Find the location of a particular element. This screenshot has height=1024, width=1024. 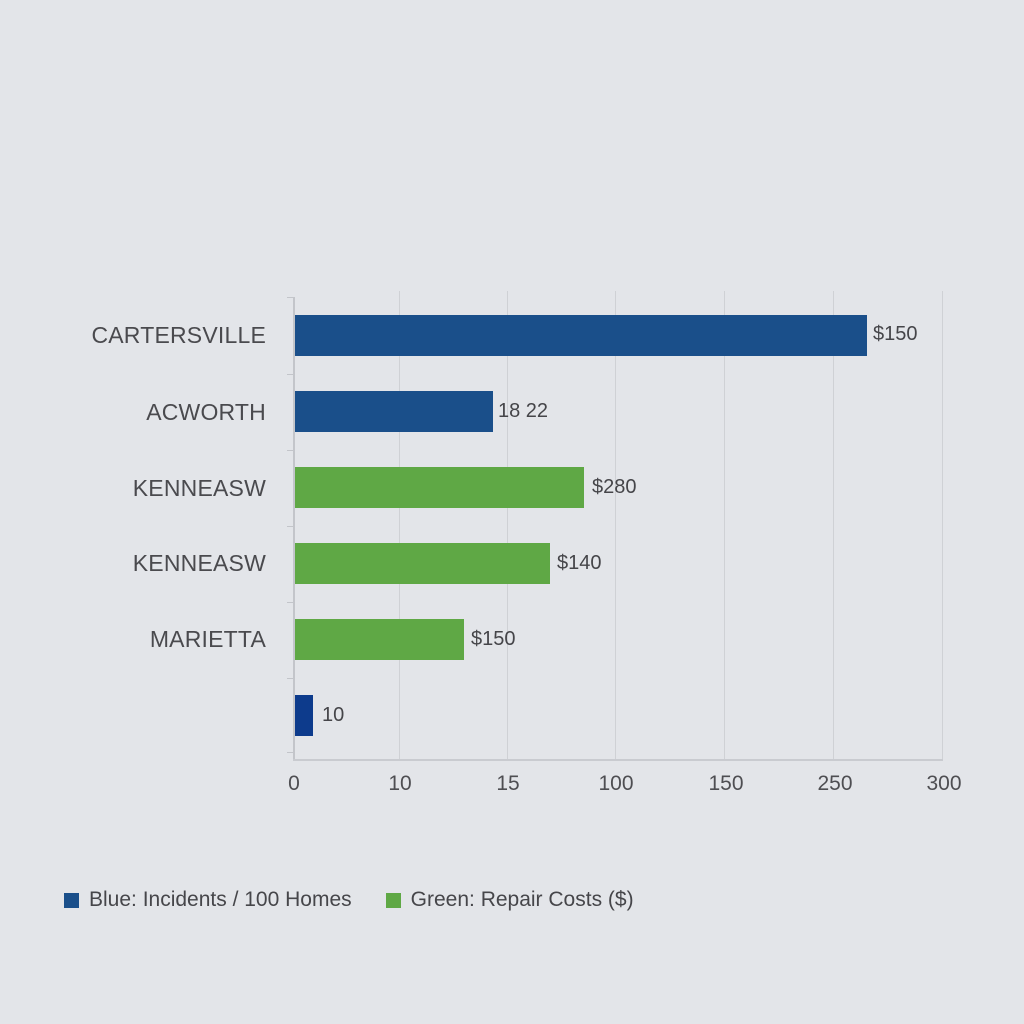

bar-unlabeled is located at coordinates (304, 715).